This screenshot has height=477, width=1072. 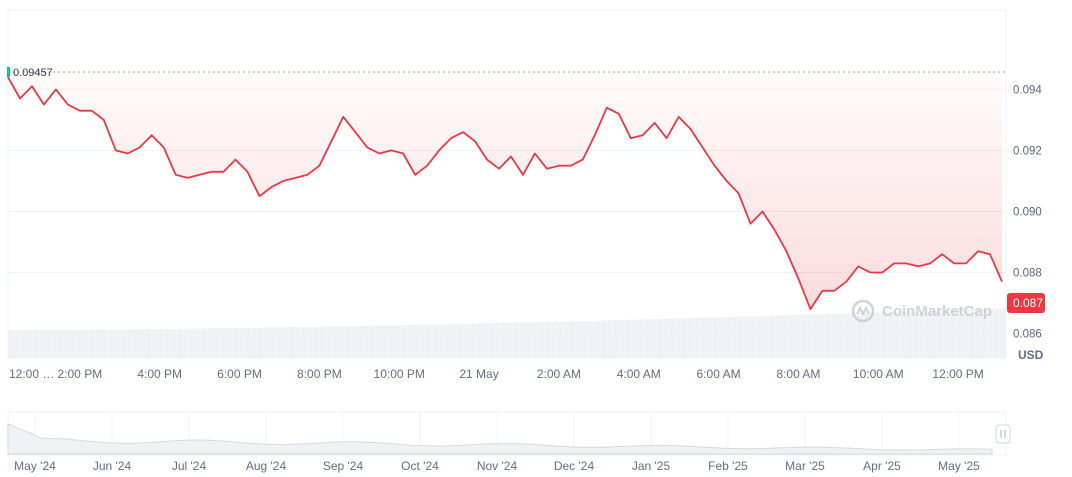 What do you see at coordinates (728, 466) in the screenshot?
I see `navigator-x-tick-label: Feb '25` at bounding box center [728, 466].